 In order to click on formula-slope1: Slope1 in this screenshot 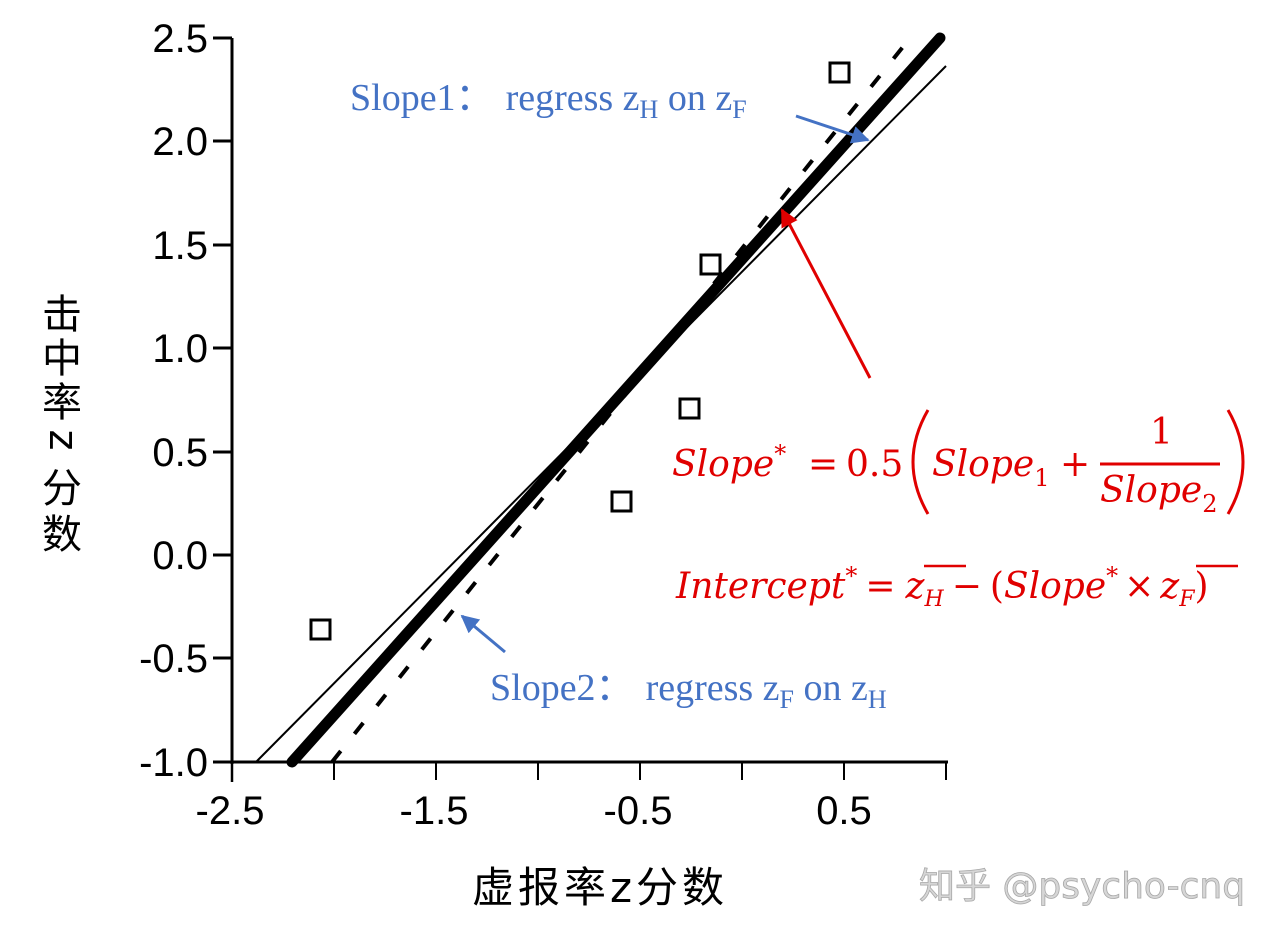, I will do `click(990, 468)`.